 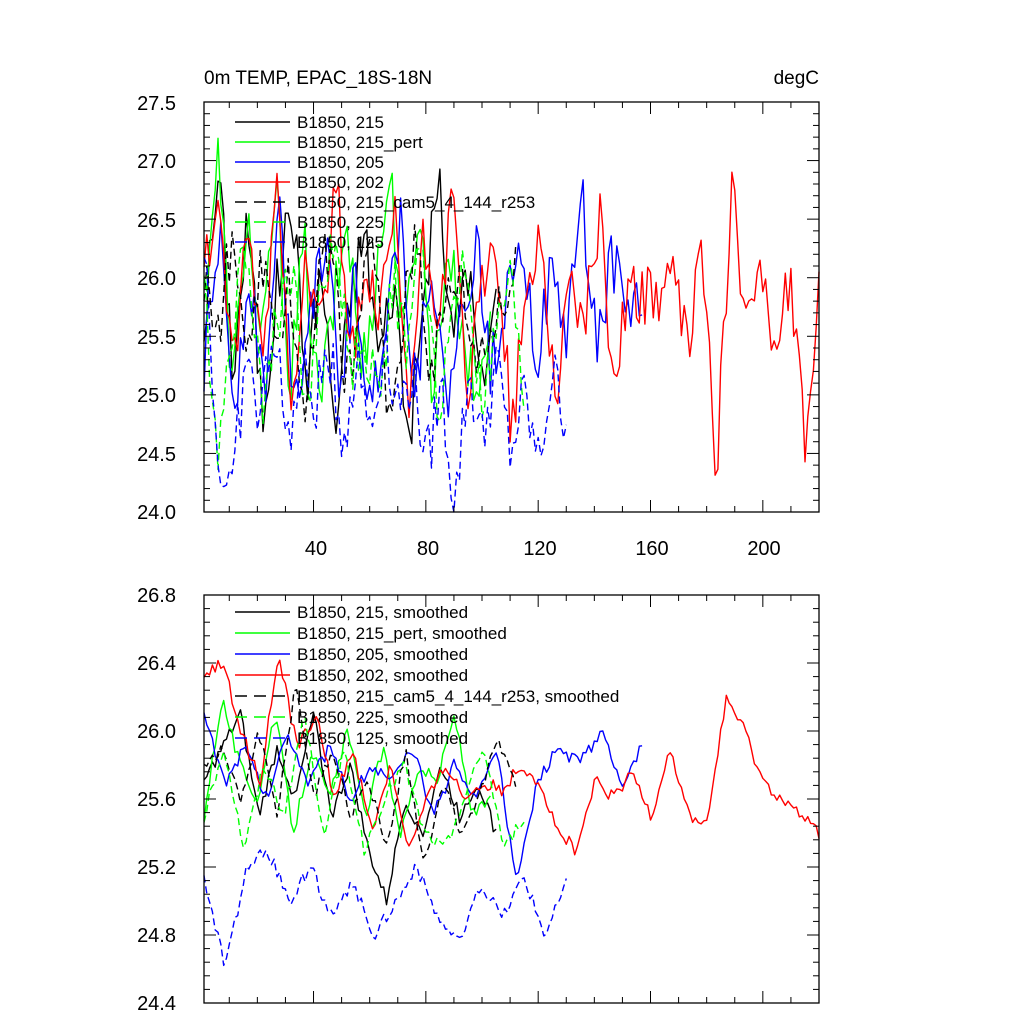 I want to click on bottom-ytick-label: 26.8, so click(x=156, y=596).